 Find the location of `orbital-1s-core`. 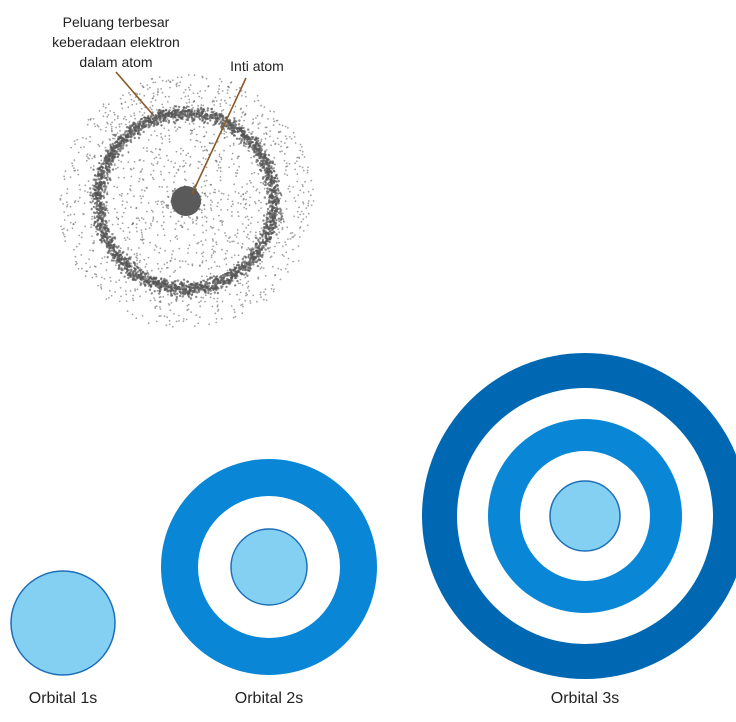

orbital-1s-core is located at coordinates (63, 623).